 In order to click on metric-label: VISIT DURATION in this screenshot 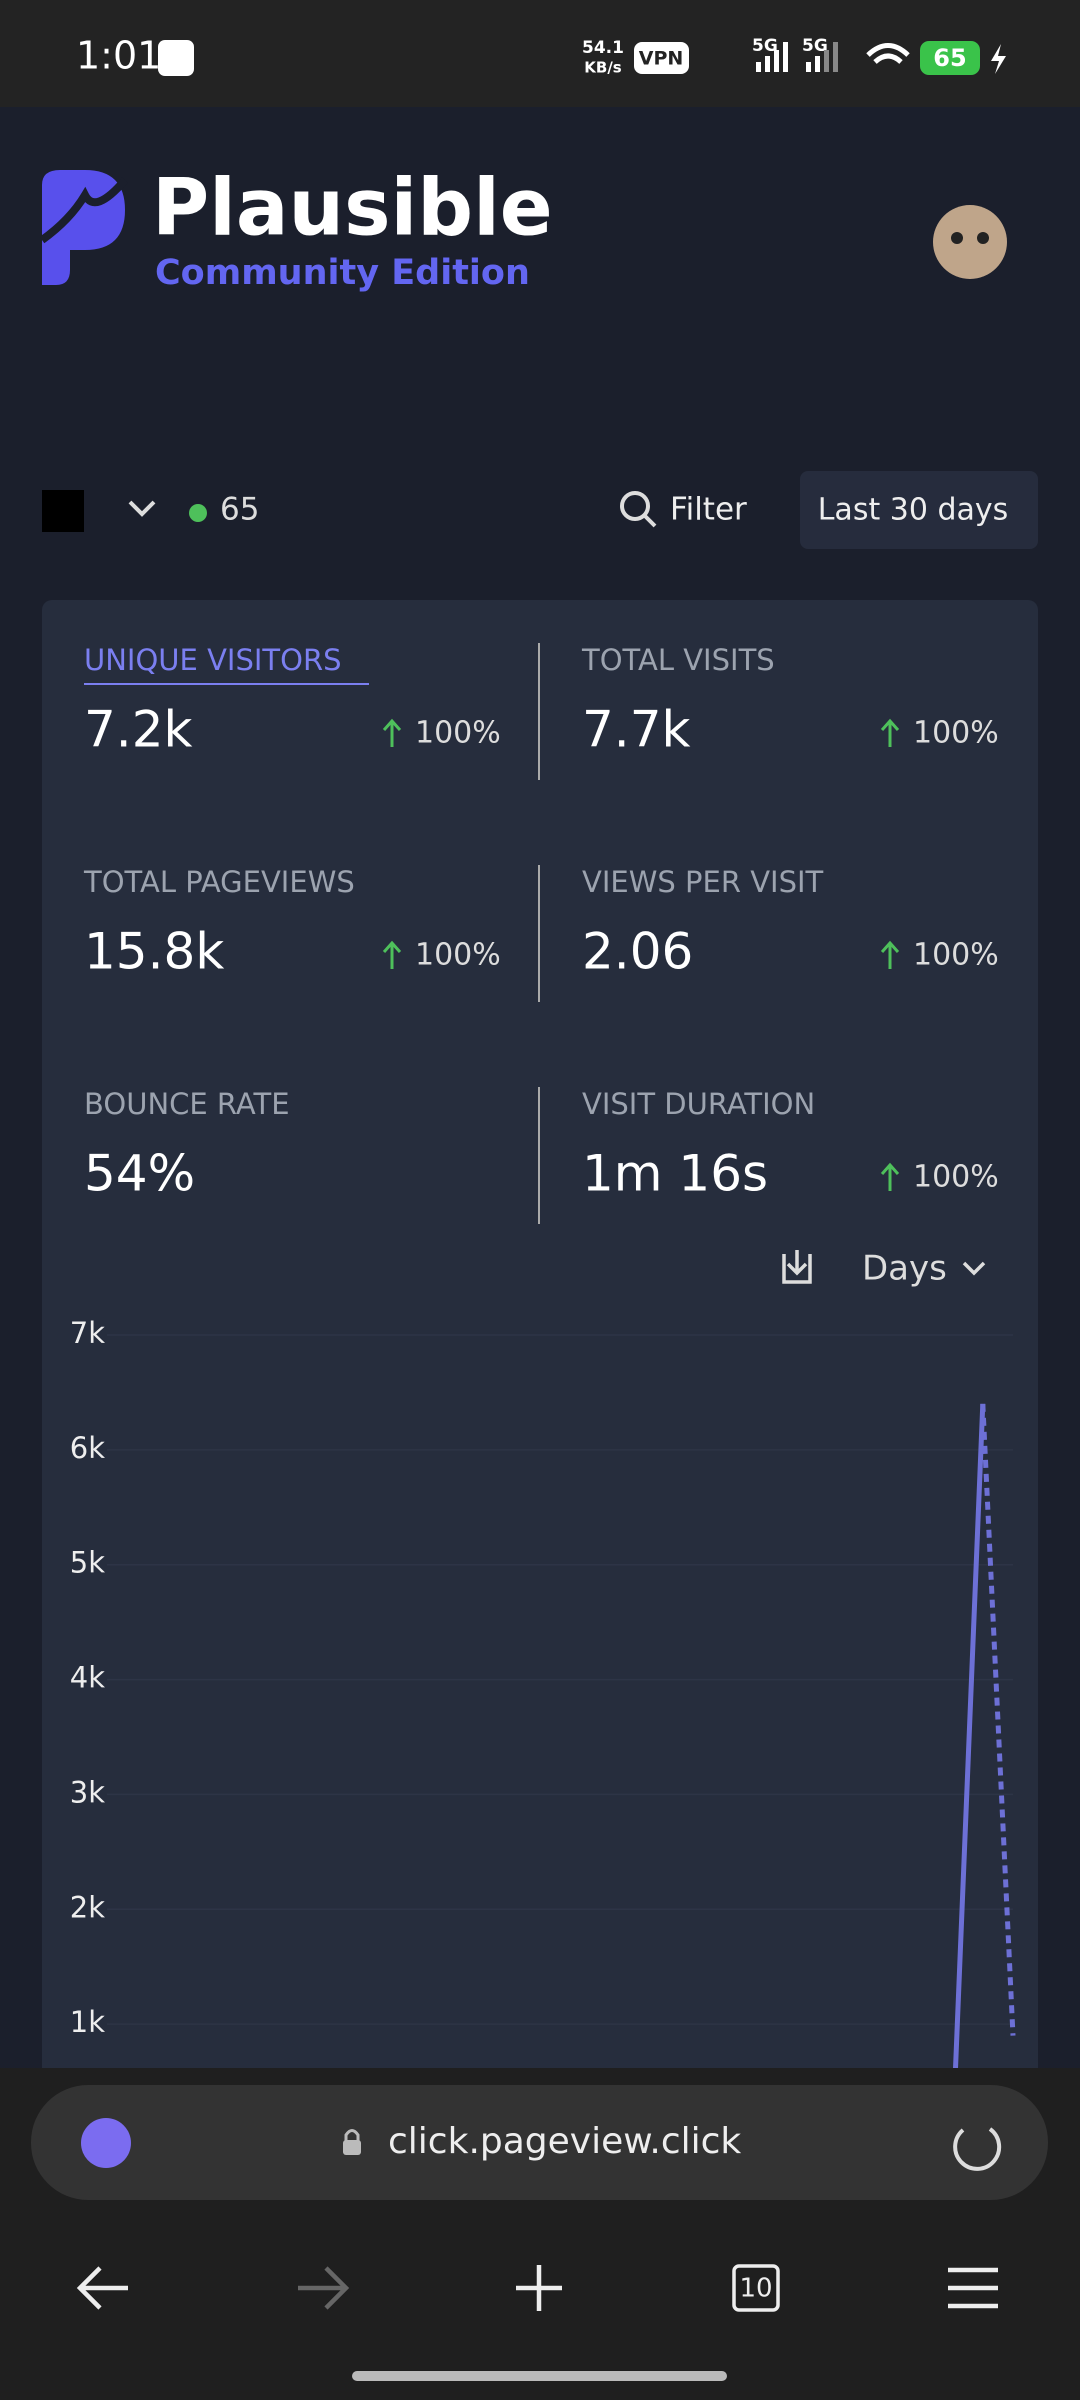, I will do `click(698, 1104)`.